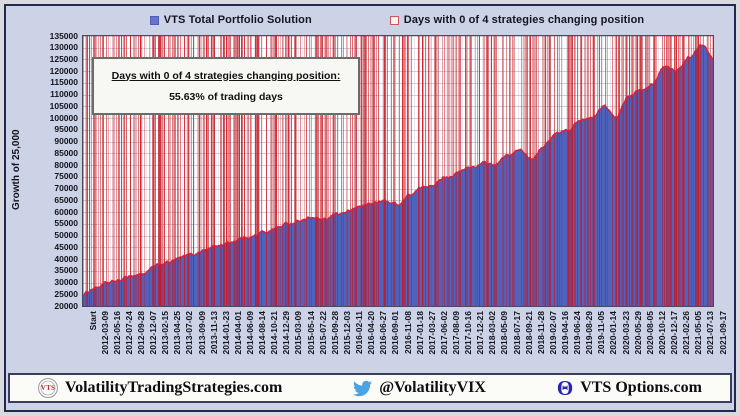 This screenshot has width=740, height=416. What do you see at coordinates (140, 333) in the screenshot?
I see `x-axis-tick-label: 2012-09-28` at bounding box center [140, 333].